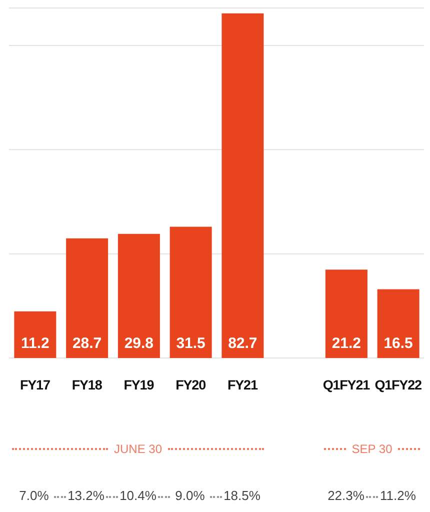 This screenshot has height=512, width=430. Describe the element at coordinates (347, 343) in the screenshot. I see `data-label: 21.2` at that location.